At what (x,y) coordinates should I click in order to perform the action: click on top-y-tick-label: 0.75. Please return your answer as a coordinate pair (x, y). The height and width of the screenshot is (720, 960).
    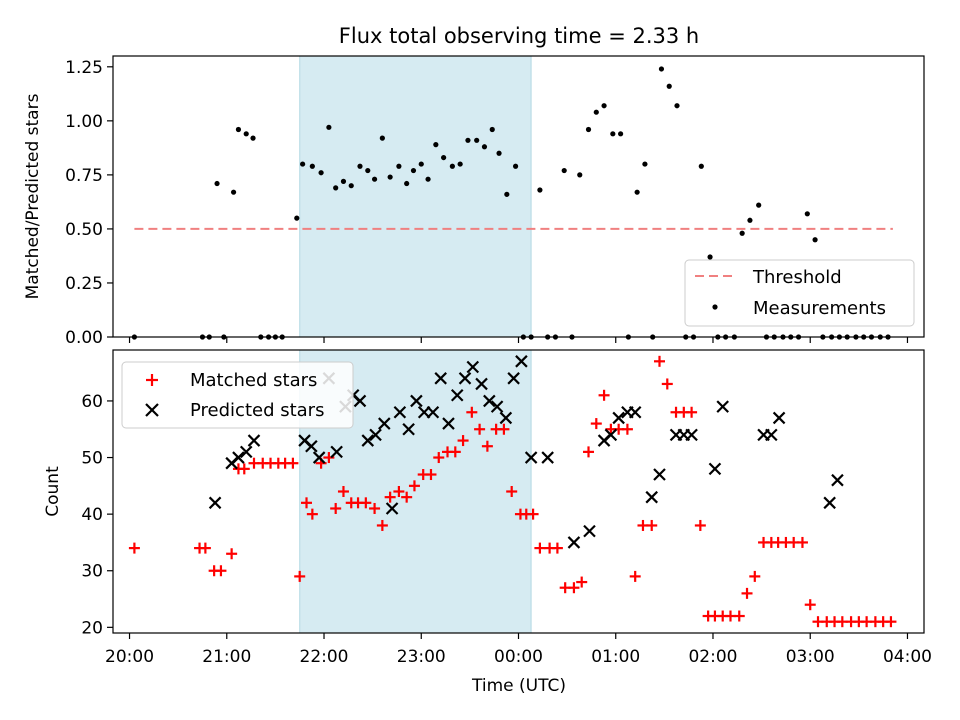
    Looking at the image, I should click on (84, 176).